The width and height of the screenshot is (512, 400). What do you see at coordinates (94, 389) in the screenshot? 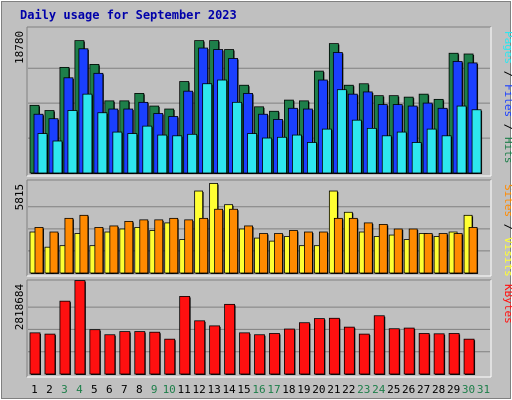
I see `x-tick-label: 5` at bounding box center [94, 389].